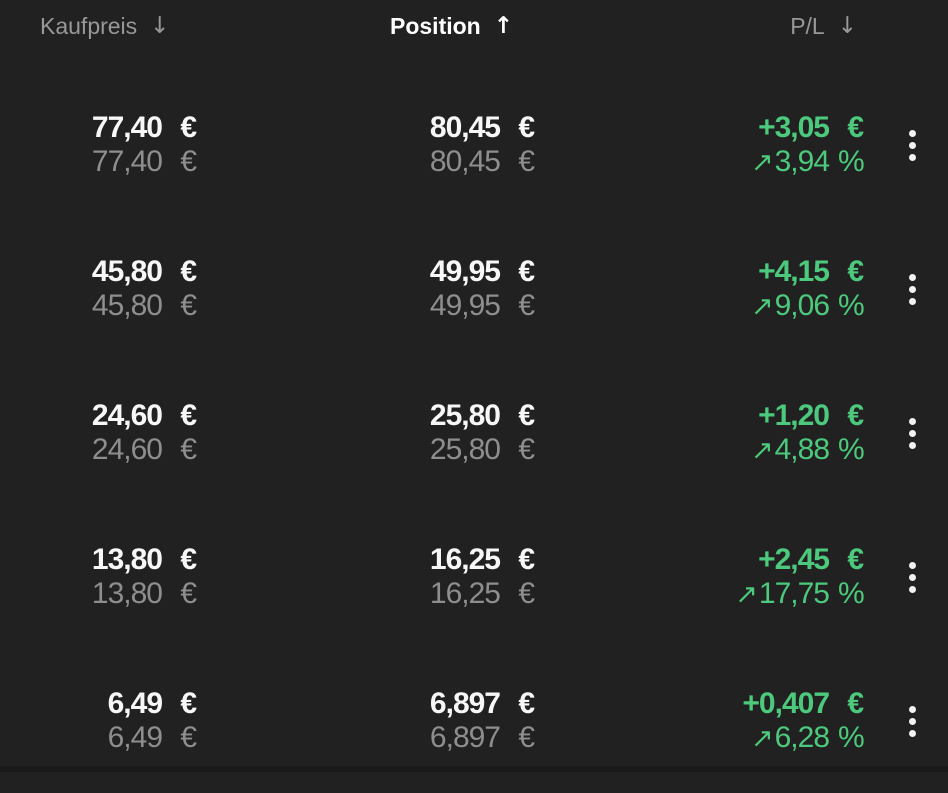 Image resolution: width=948 pixels, height=793 pixels. Describe the element at coordinates (127, 593) in the screenshot. I see `buy-price-sub-value: 13,80` at that location.